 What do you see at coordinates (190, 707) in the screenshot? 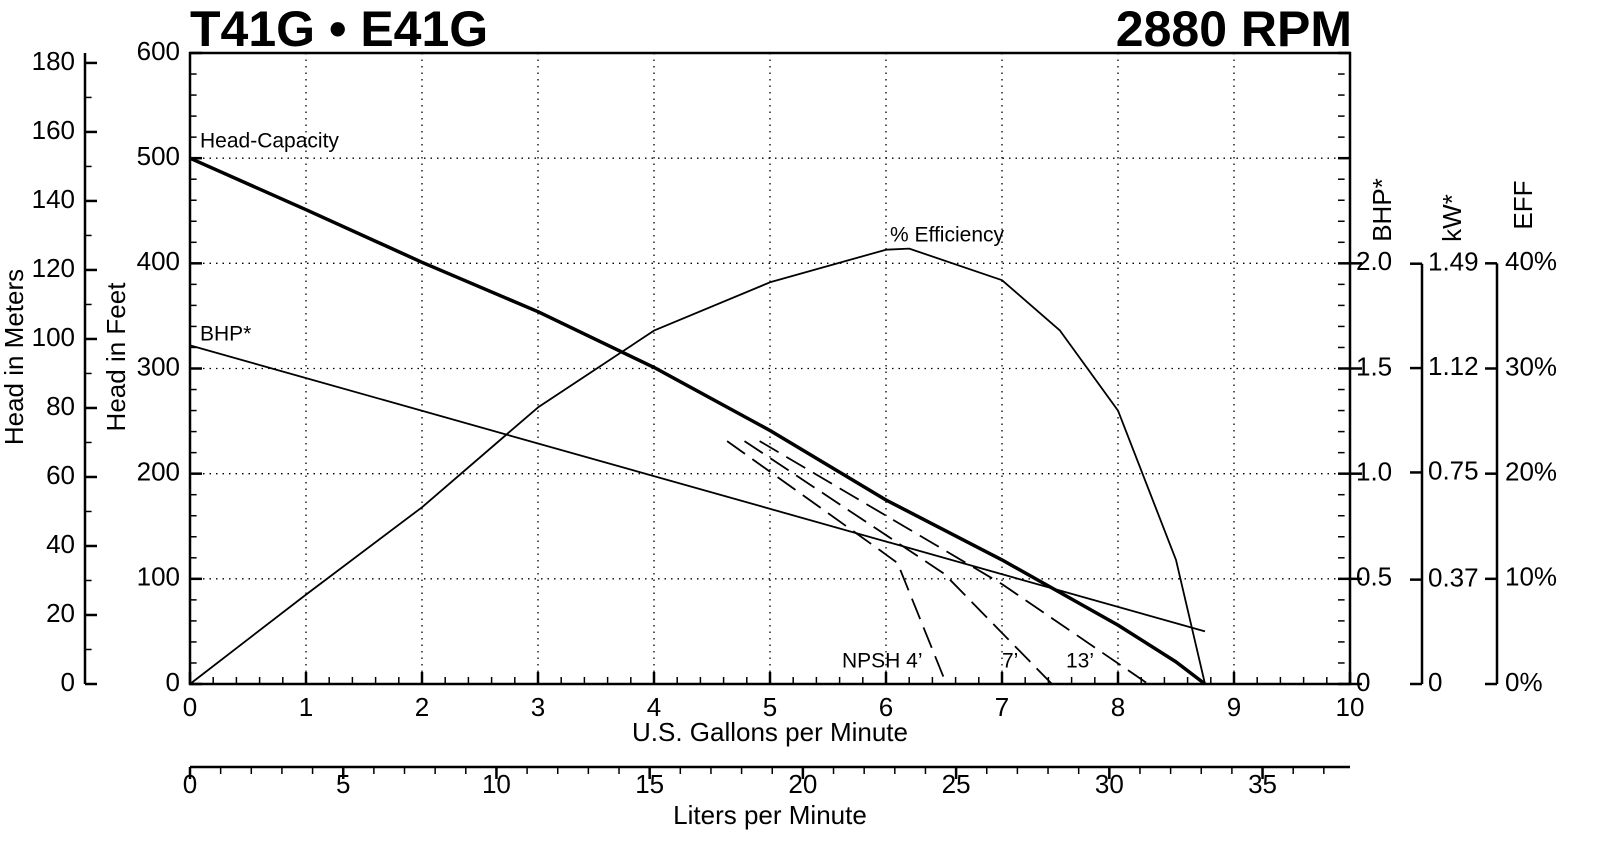
I see `x-tick-label: 0` at bounding box center [190, 707].